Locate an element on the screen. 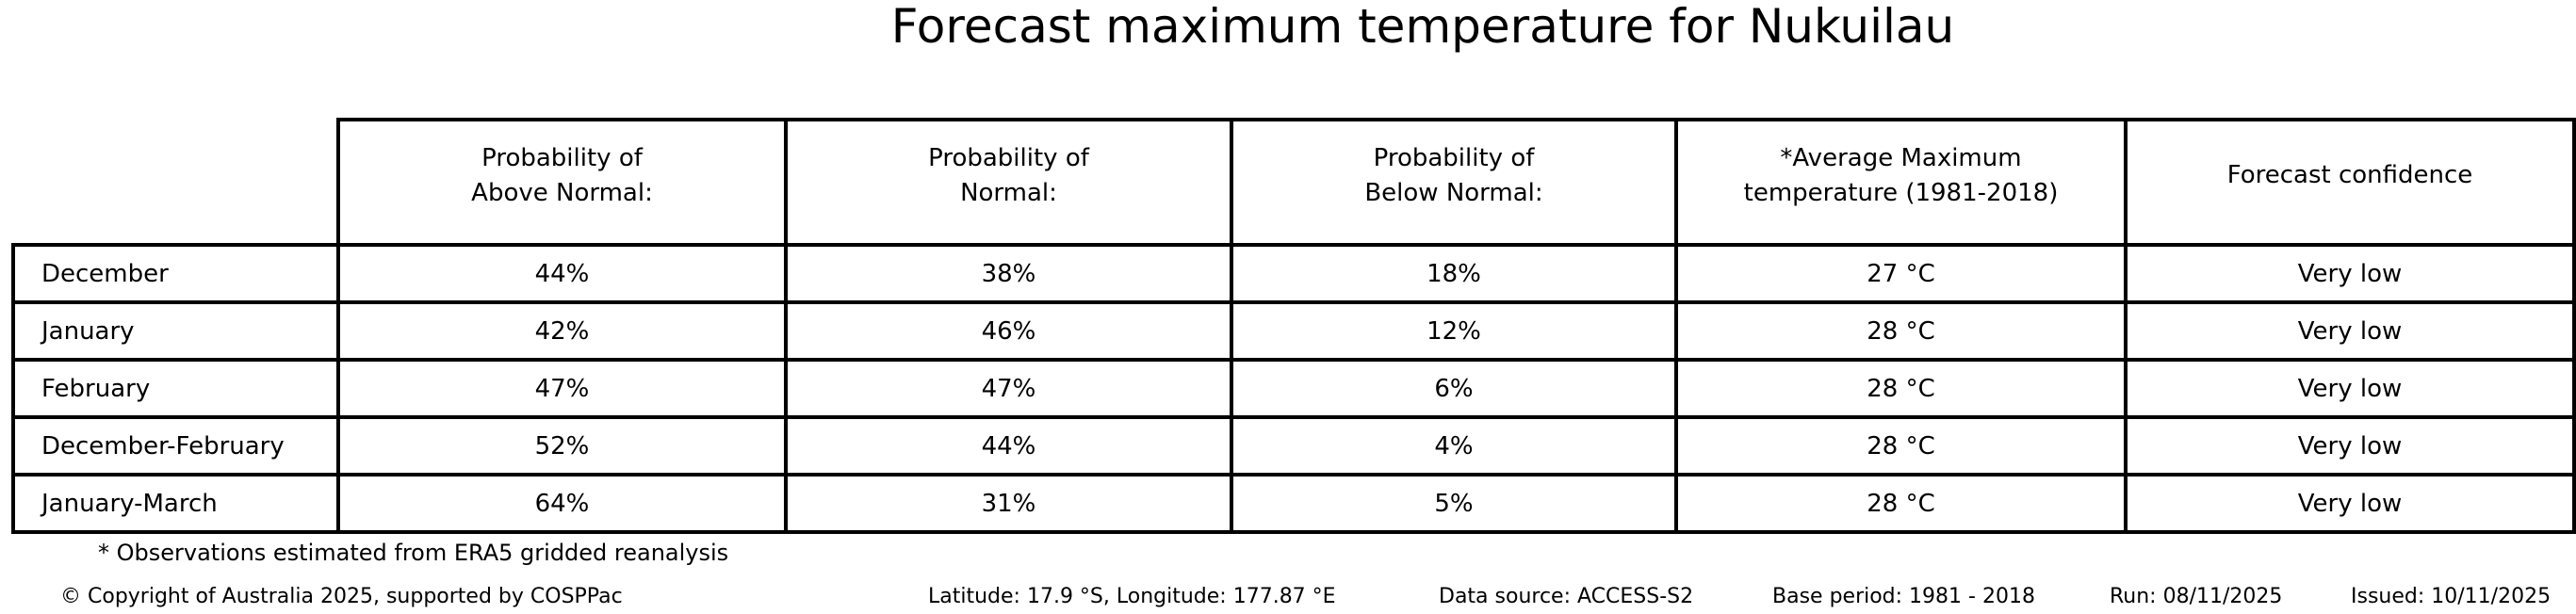 The width and height of the screenshot is (2576, 614). cell-normal: 47% is located at coordinates (1008, 389).